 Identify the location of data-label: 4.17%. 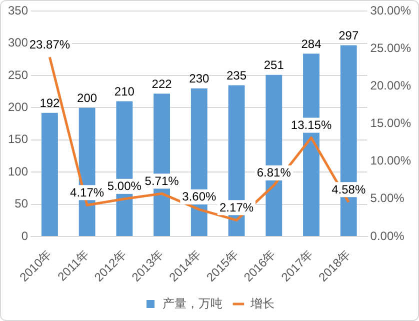
(87, 192).